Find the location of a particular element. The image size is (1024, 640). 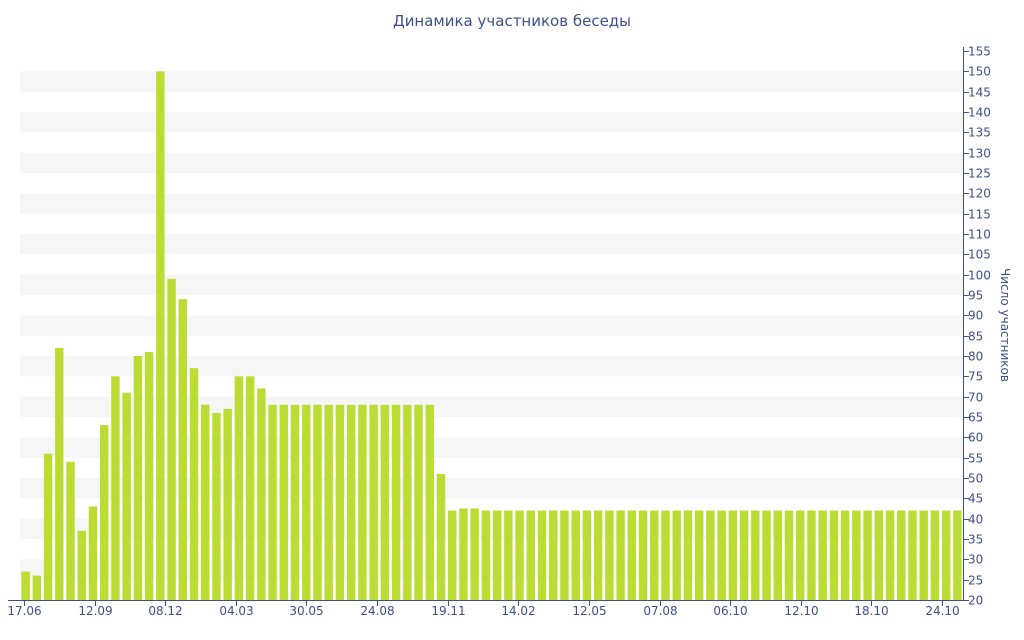

y-tick-label: 40 is located at coordinates (975, 520).